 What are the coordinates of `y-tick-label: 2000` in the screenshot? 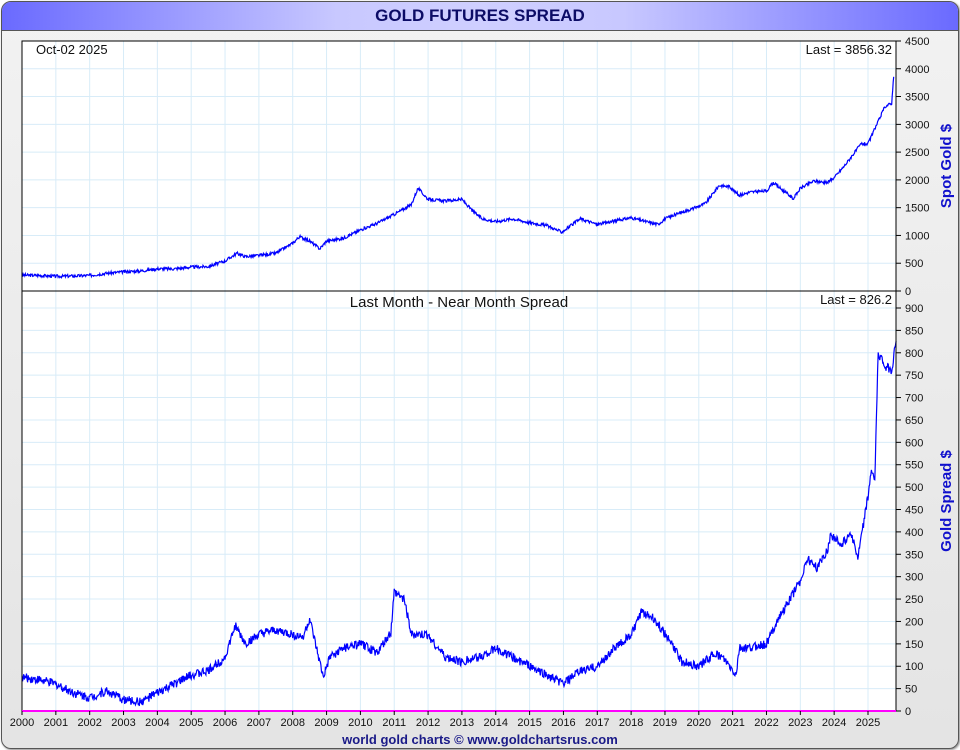 It's located at (917, 181).